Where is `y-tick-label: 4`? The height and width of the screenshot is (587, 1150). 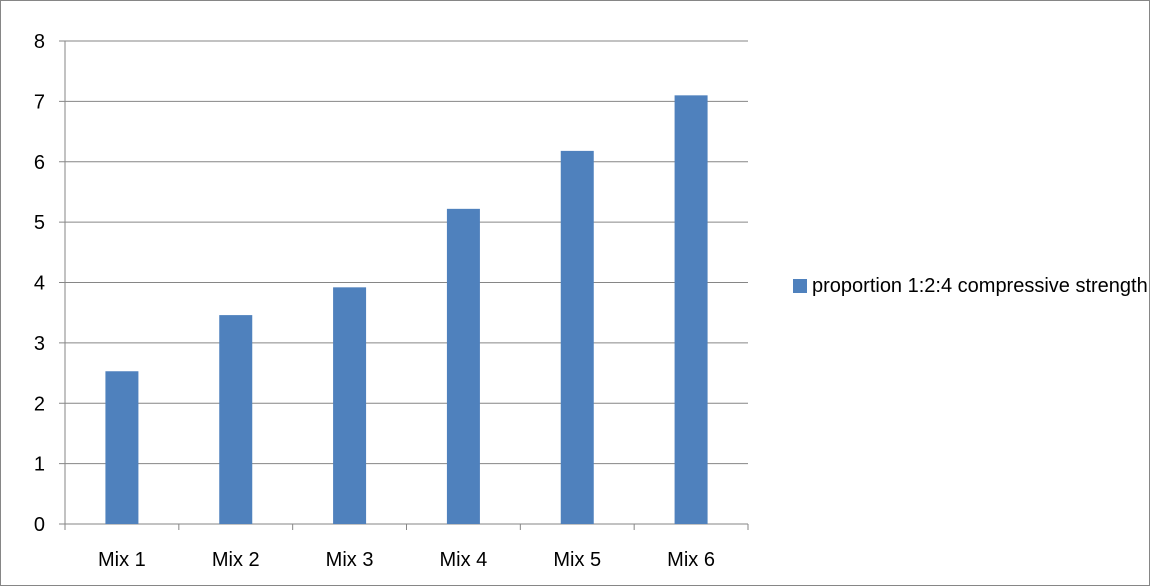 y-tick-label: 4 is located at coordinates (39, 284).